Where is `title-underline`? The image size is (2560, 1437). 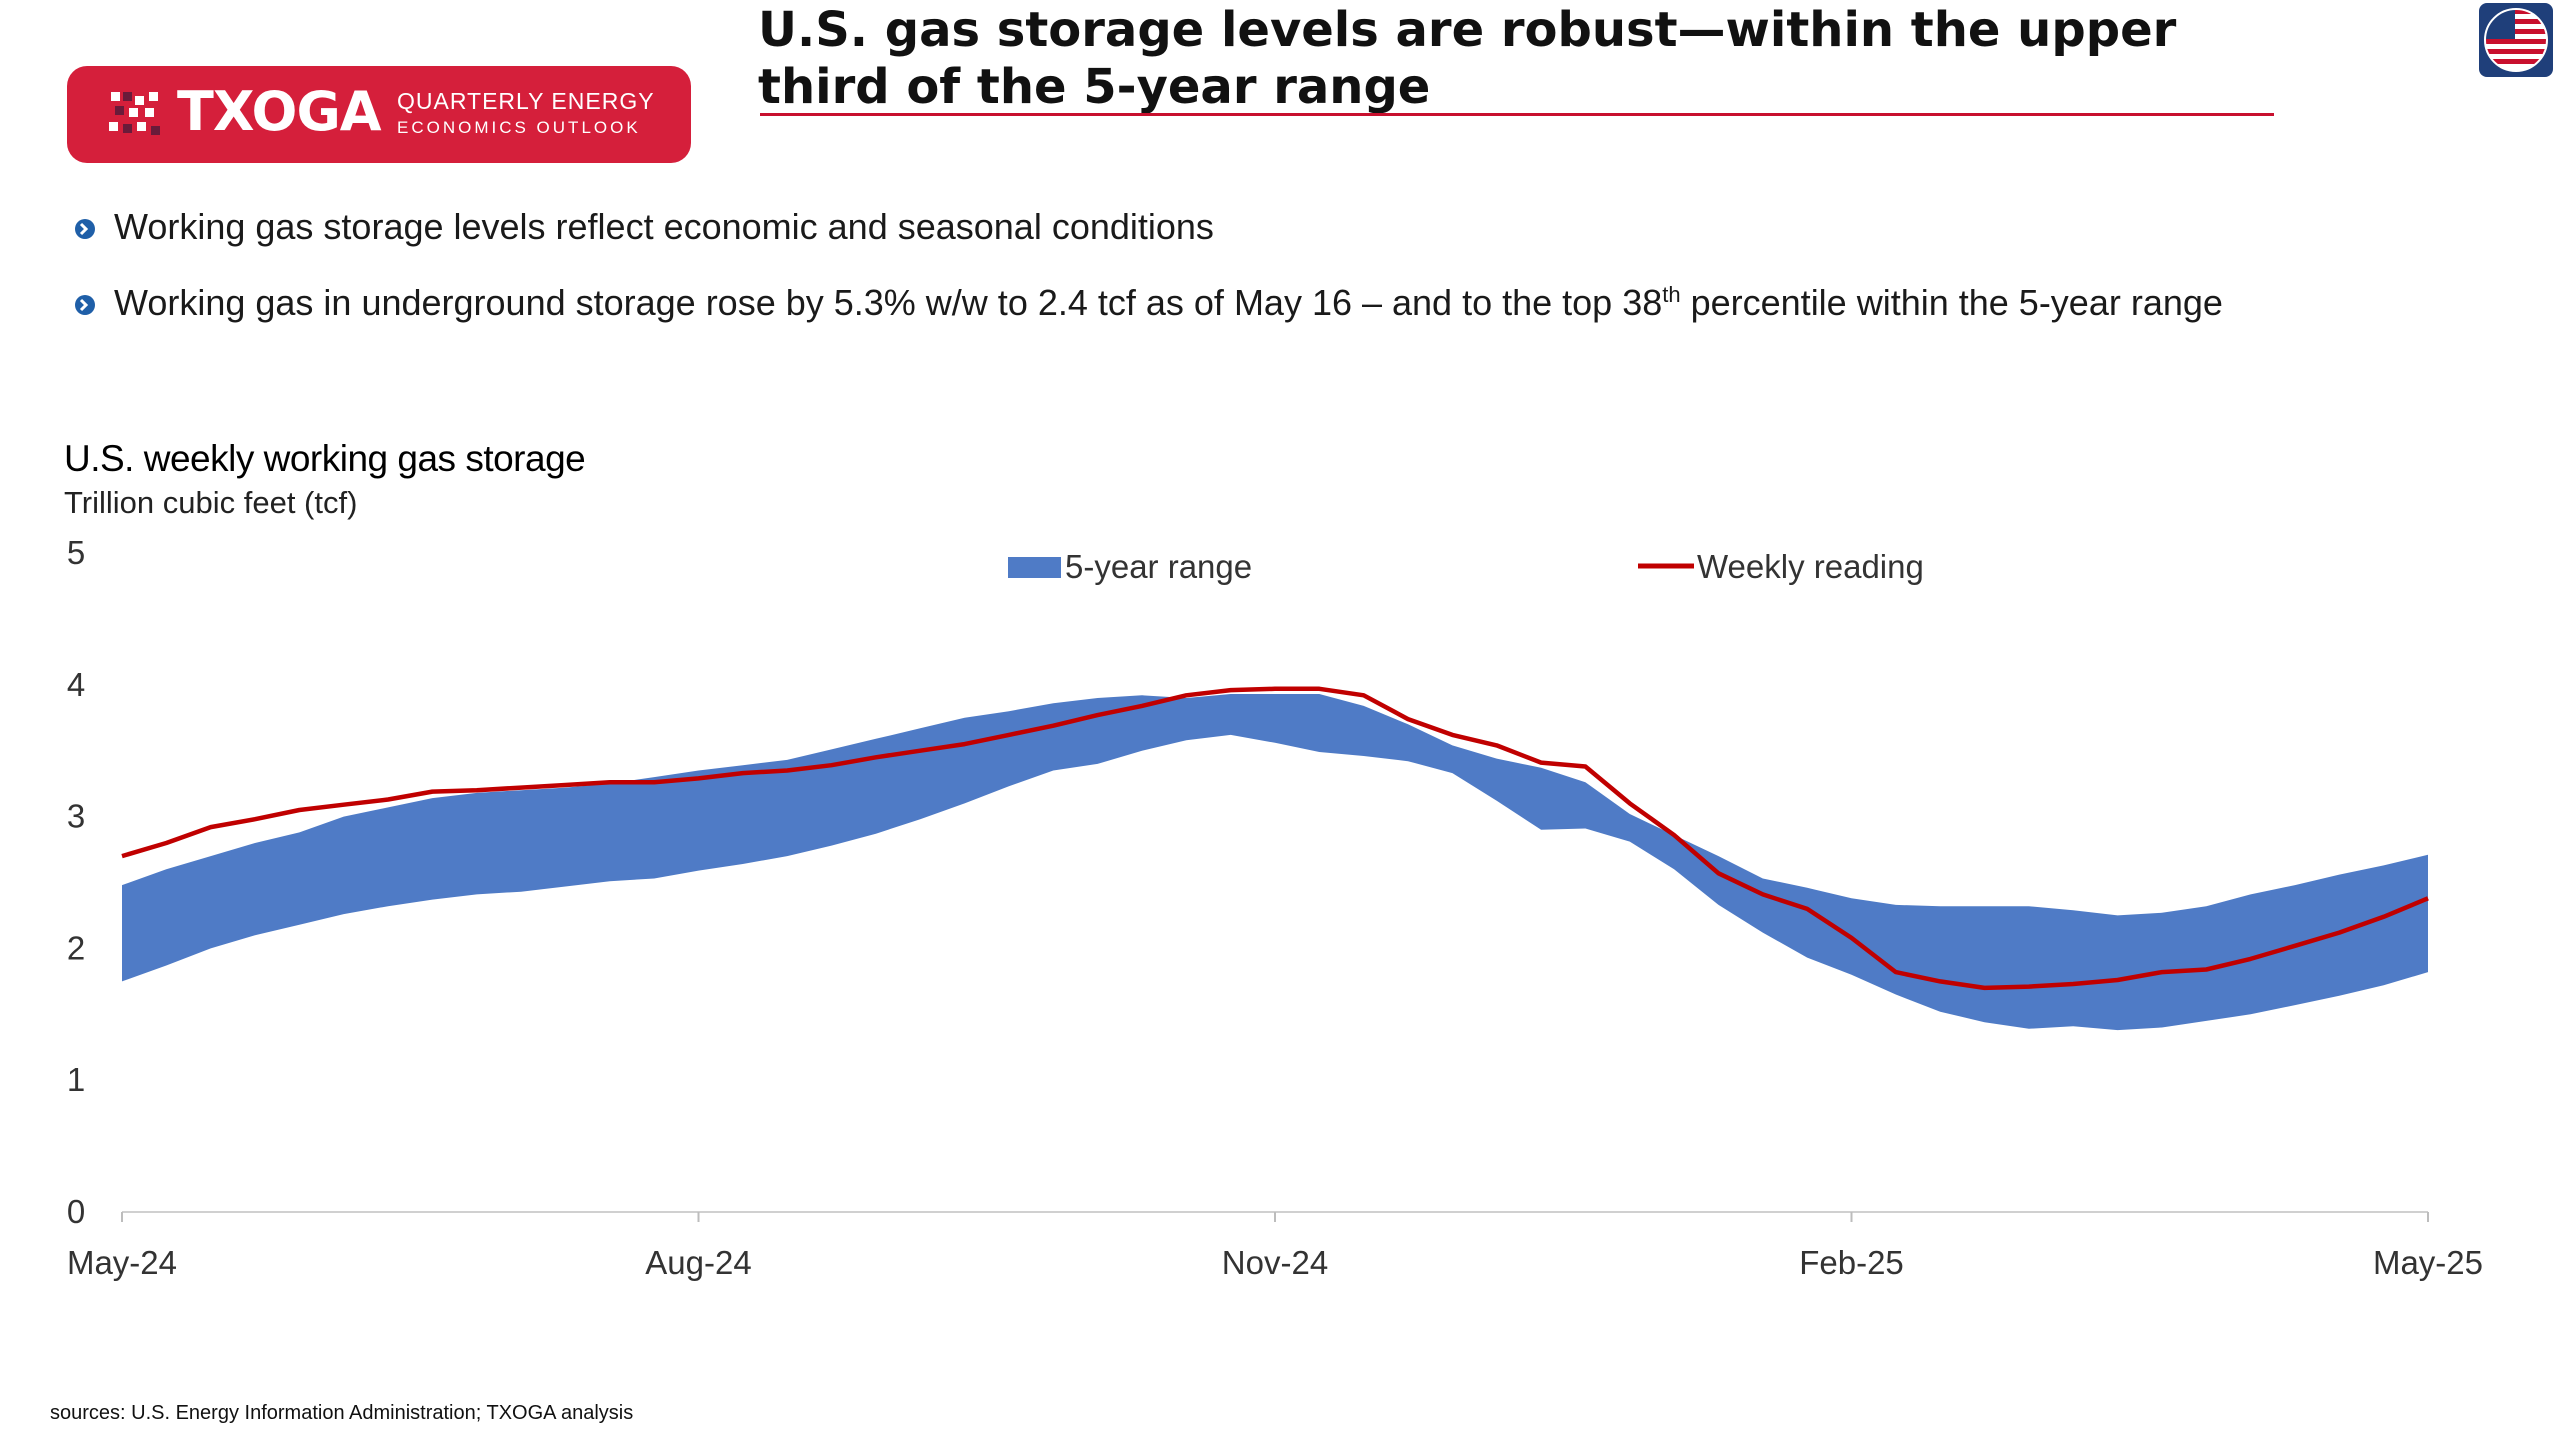 title-underline is located at coordinates (1517, 114).